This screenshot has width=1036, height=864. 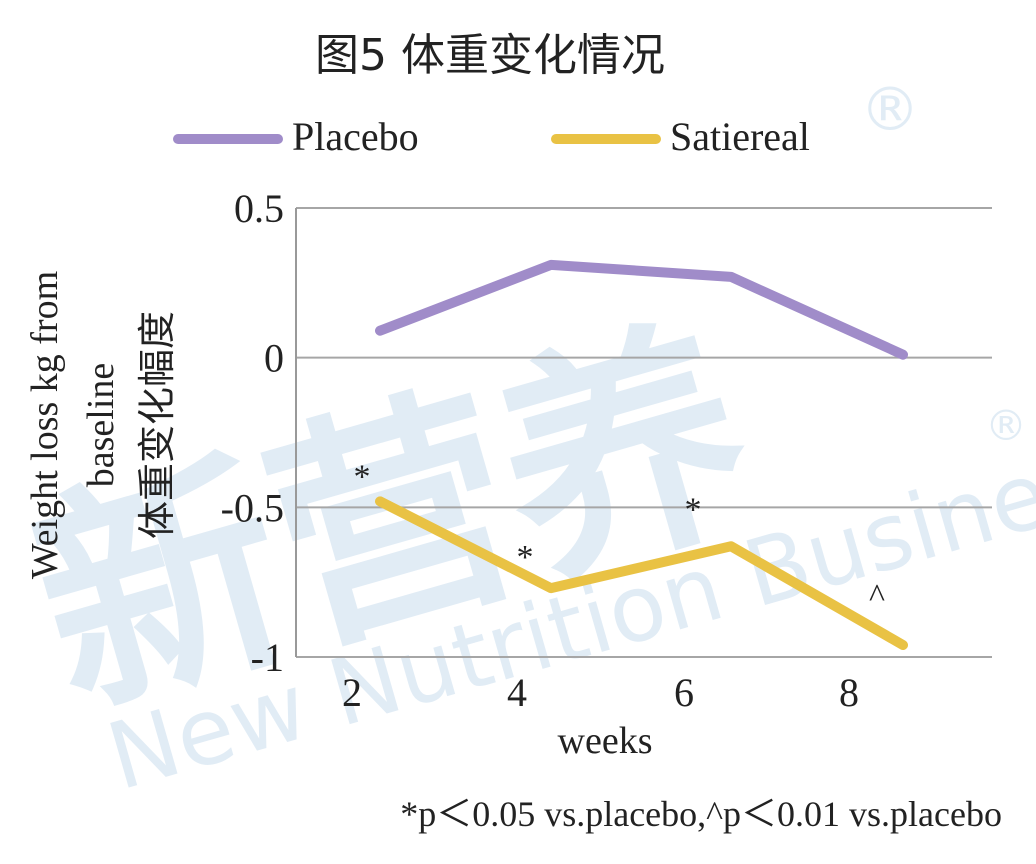 I want to click on y-tick-label: 0, so click(x=274, y=358).